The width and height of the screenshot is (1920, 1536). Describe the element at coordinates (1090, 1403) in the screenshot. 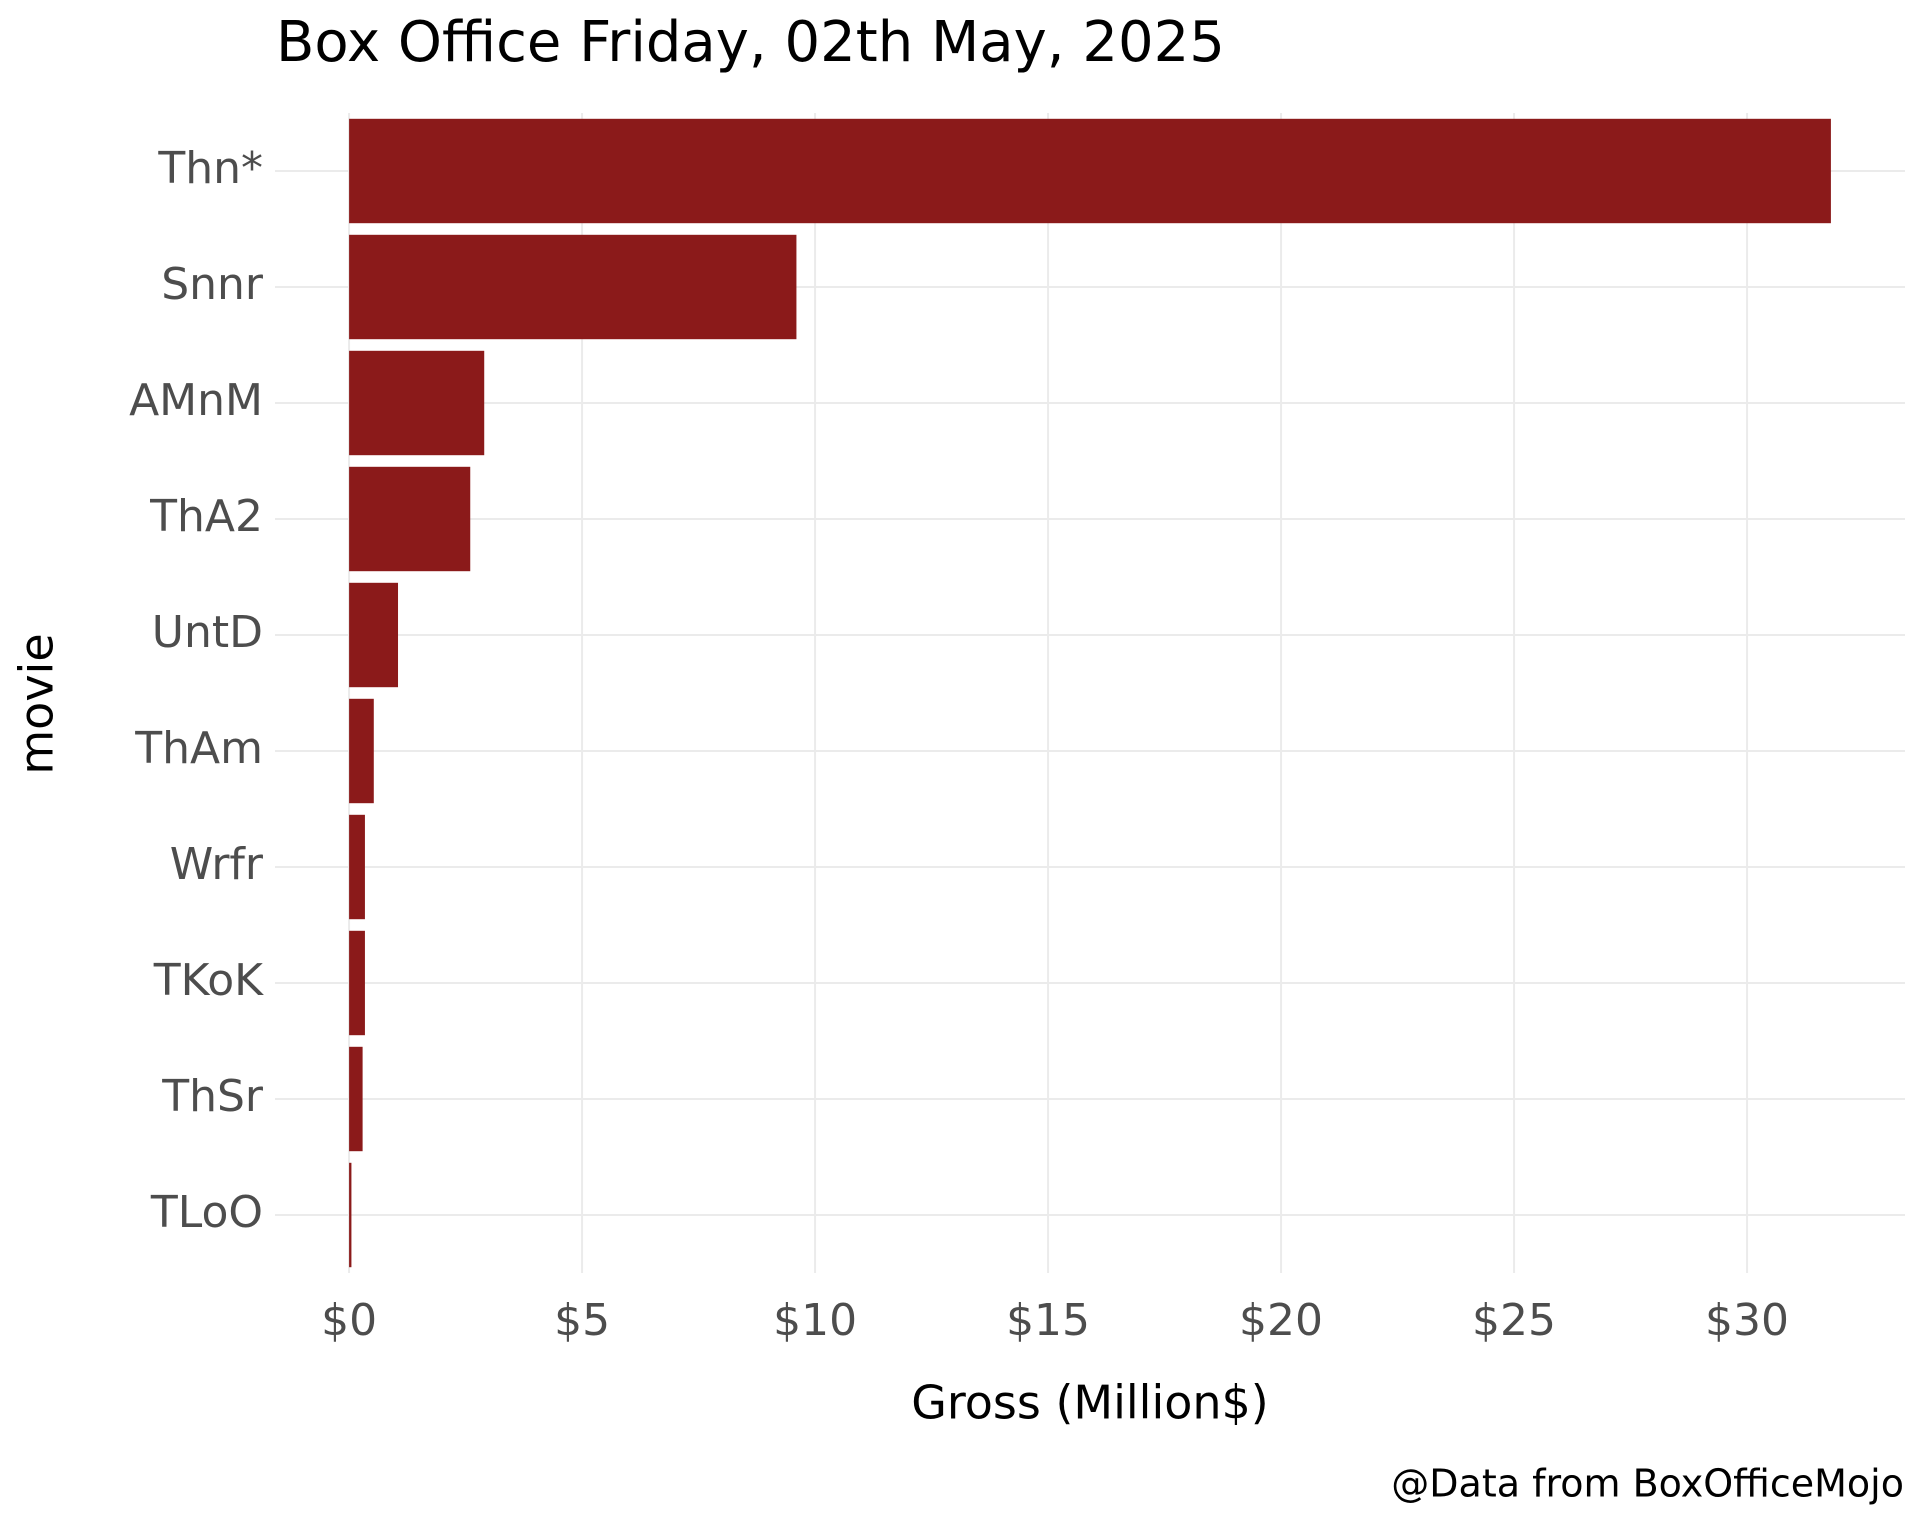

I see `x-axis-title: Gross (Million$)` at that location.